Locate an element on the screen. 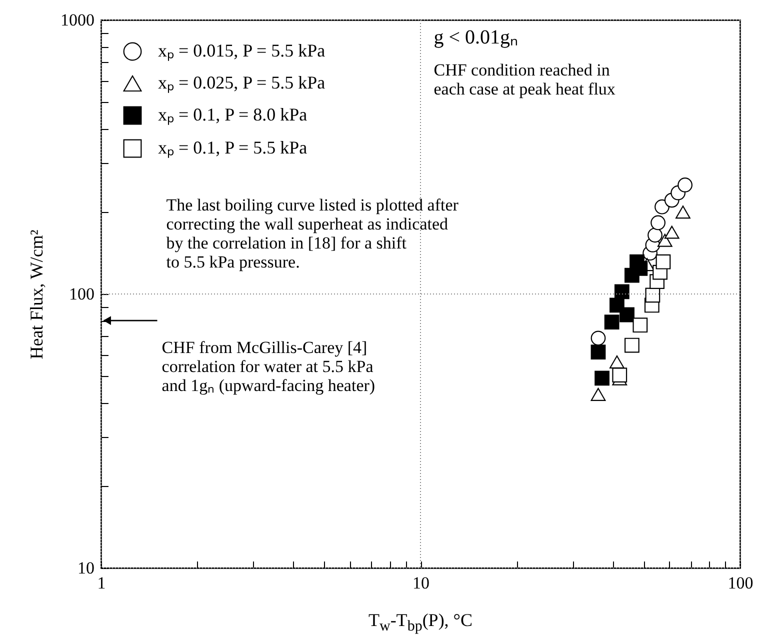 Image resolution: width=780 pixels, height=644 pixels. x-axis-title: T$_{w}$-T$_{bp}$(P), °C is located at coordinates (420, 623).